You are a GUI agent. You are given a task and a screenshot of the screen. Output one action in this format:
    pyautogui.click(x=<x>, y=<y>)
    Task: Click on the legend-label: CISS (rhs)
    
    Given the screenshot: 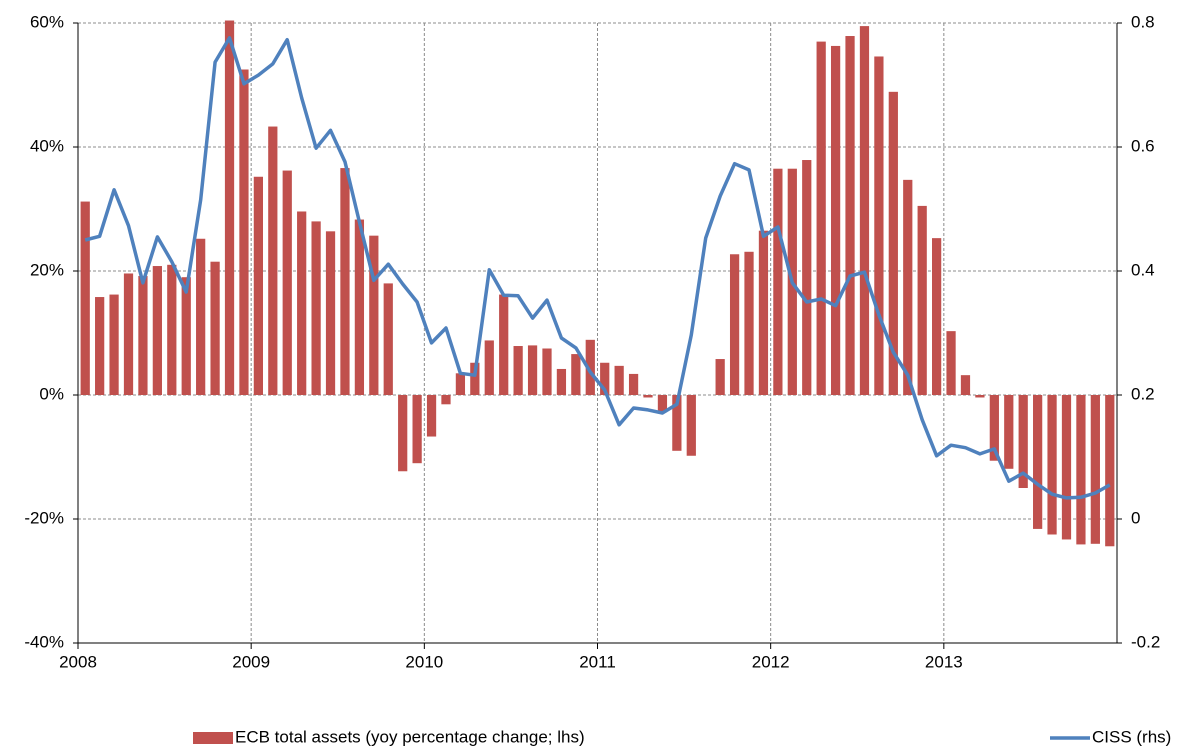 What is the action you would take?
    pyautogui.click(x=1131, y=736)
    